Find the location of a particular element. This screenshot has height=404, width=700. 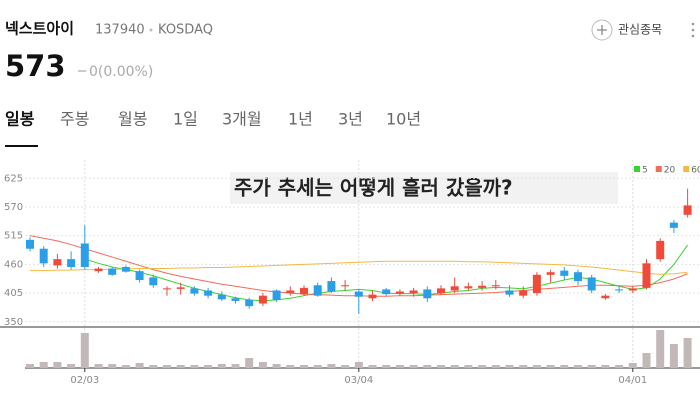

y-tick-label: 350 is located at coordinates (13, 322).